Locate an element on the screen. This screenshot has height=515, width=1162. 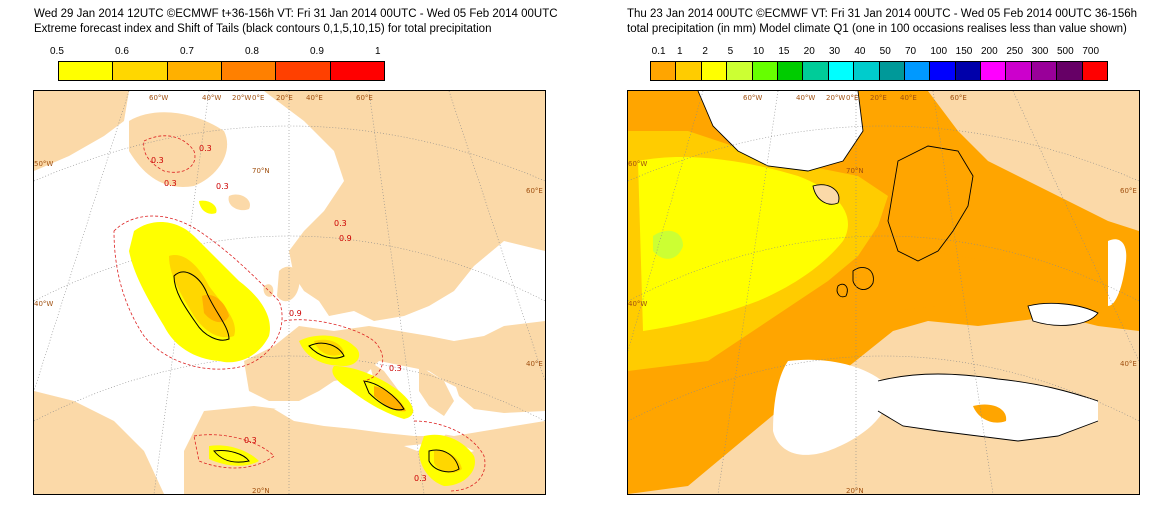
left_panel-legend-label-5: 1 is located at coordinates (378, 51).